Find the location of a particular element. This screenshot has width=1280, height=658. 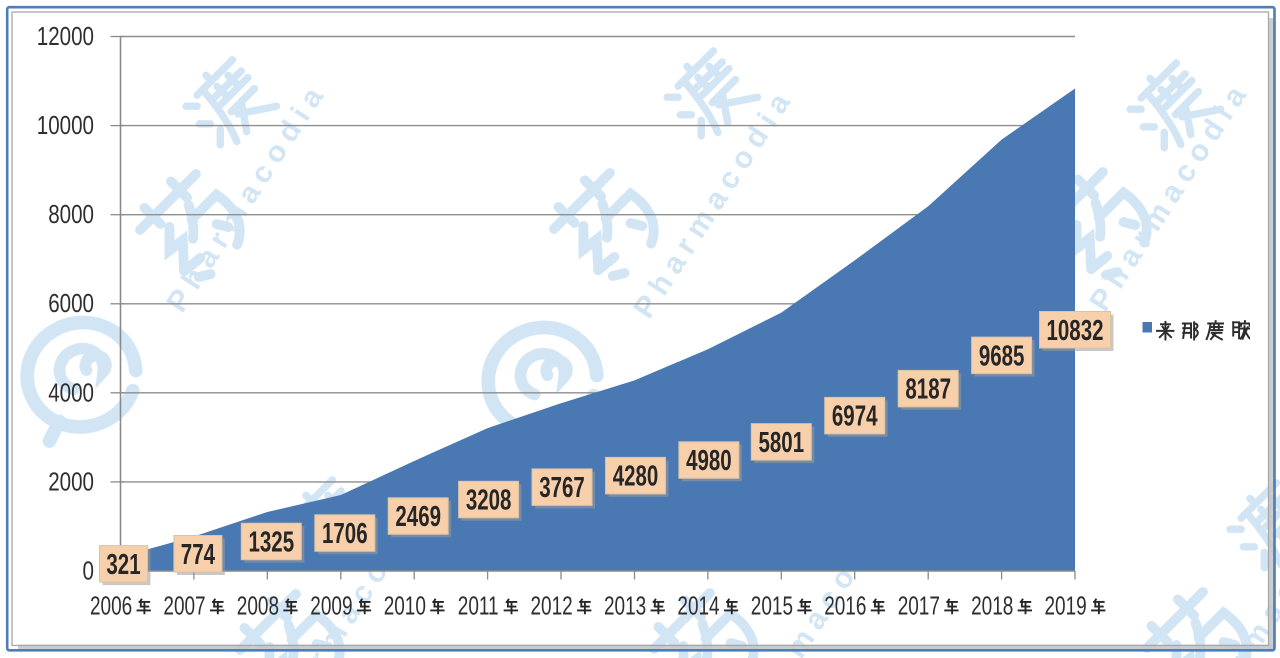

svg-text: 6974 is located at coordinates (855, 416).